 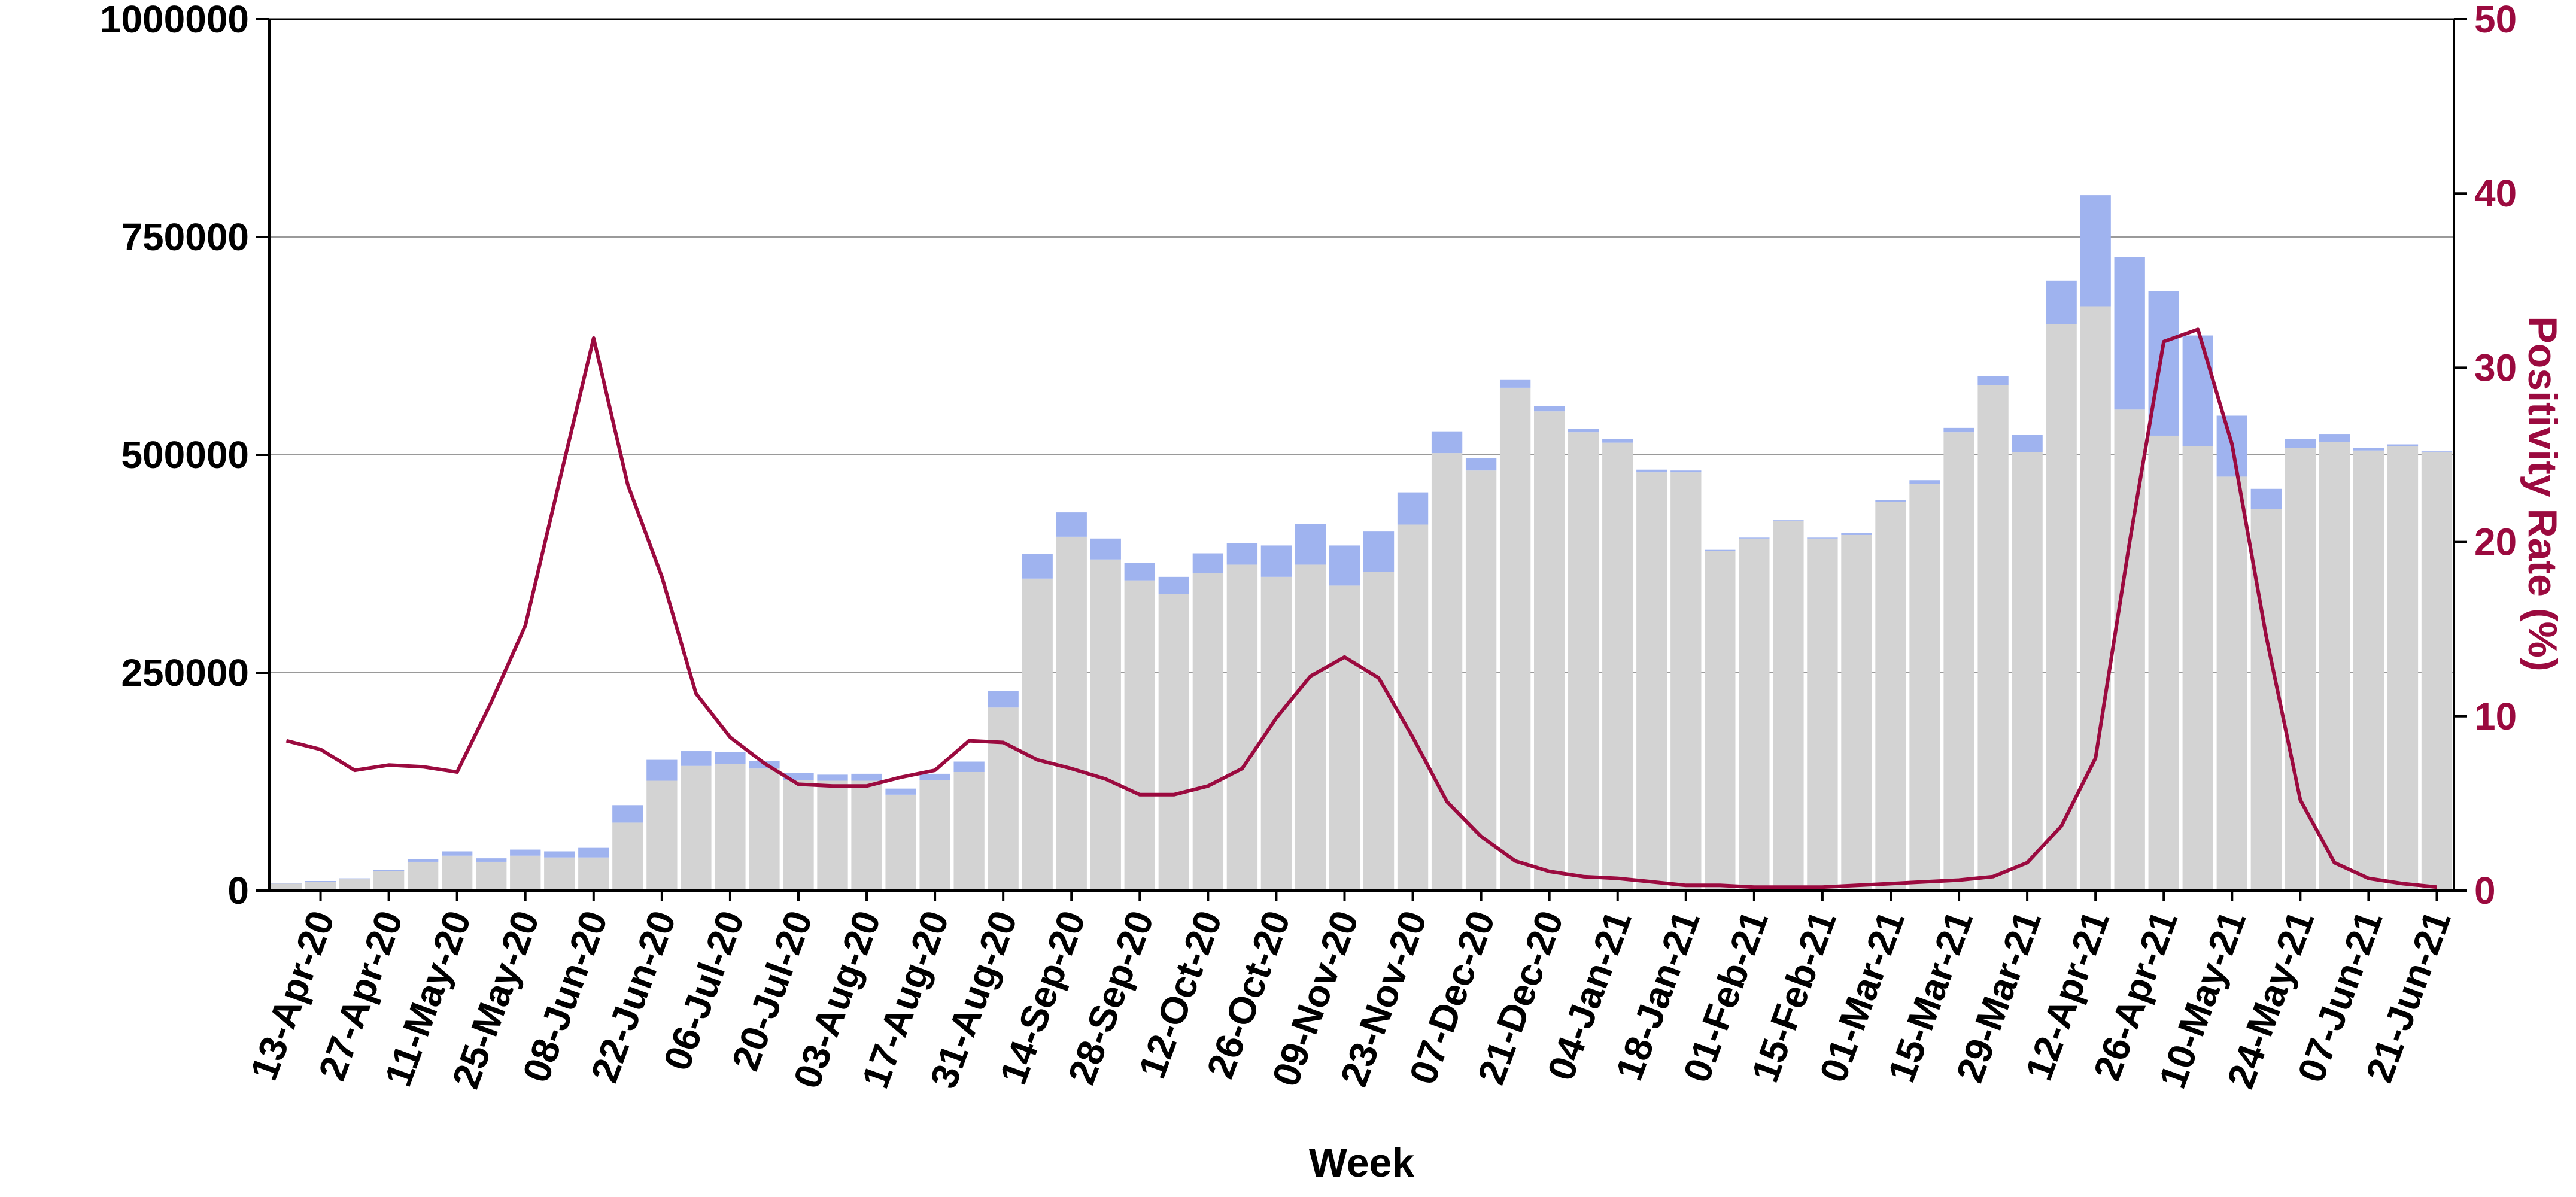 What do you see at coordinates (2485, 456) in the screenshot?
I see `right-axis-ticks: 0 10 20 30 40 50` at bounding box center [2485, 456].